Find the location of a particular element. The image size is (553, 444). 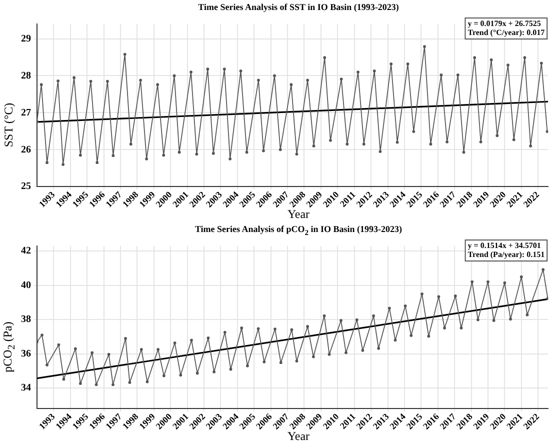

y-tick-label: 27 is located at coordinates (26, 112).